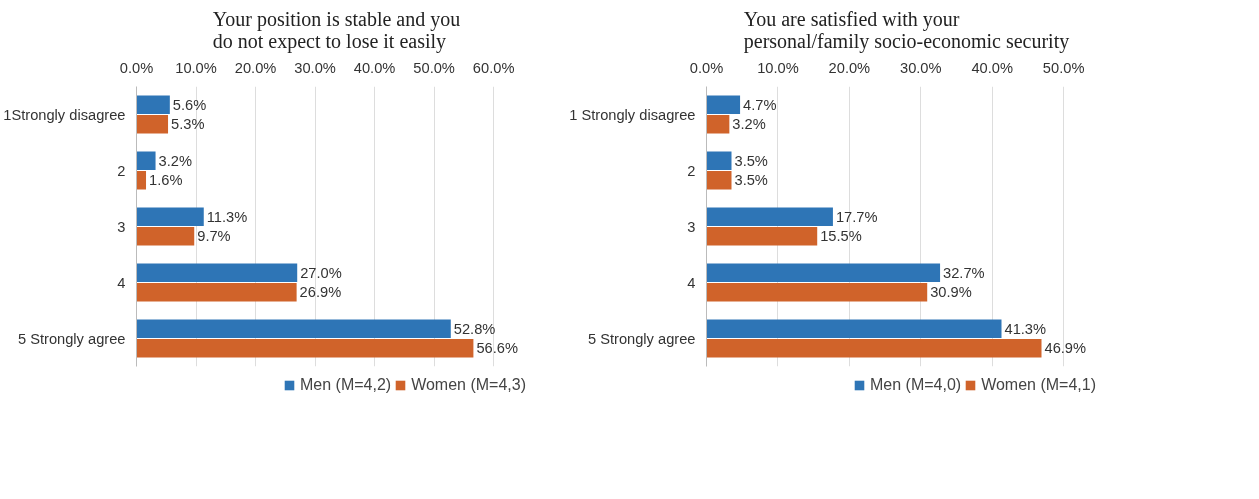 The width and height of the screenshot is (1259, 499). What do you see at coordinates (214, 236) in the screenshot?
I see `data-label: 9.7%` at bounding box center [214, 236].